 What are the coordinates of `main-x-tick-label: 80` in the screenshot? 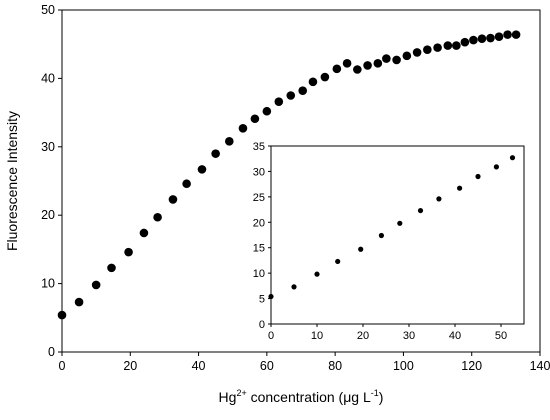 It's located at (335, 366).